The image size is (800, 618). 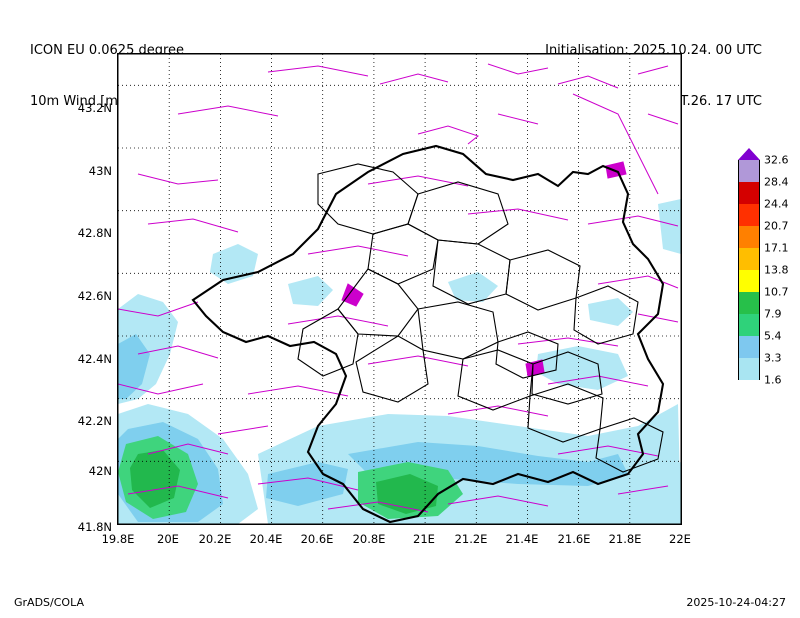 I want to click on x-tick-label: 20E, so click(x=168, y=539).